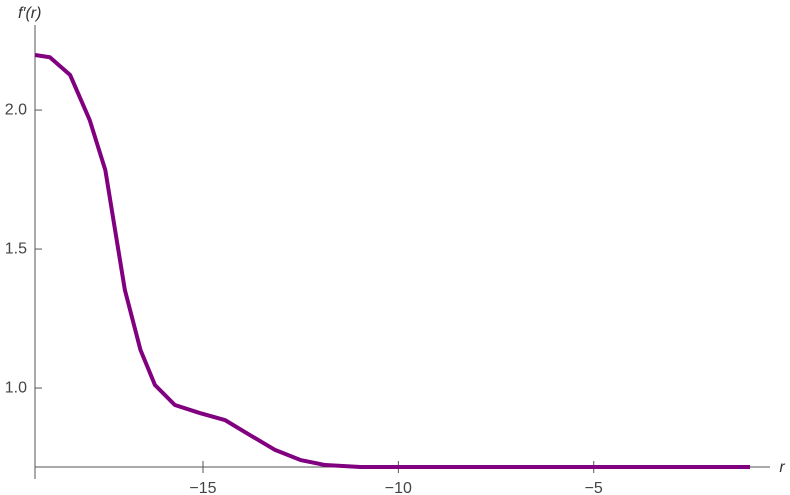 Image resolution: width=790 pixels, height=495 pixels. Describe the element at coordinates (29, 13) in the screenshot. I see `y-axis-label: f′(r)` at that location.